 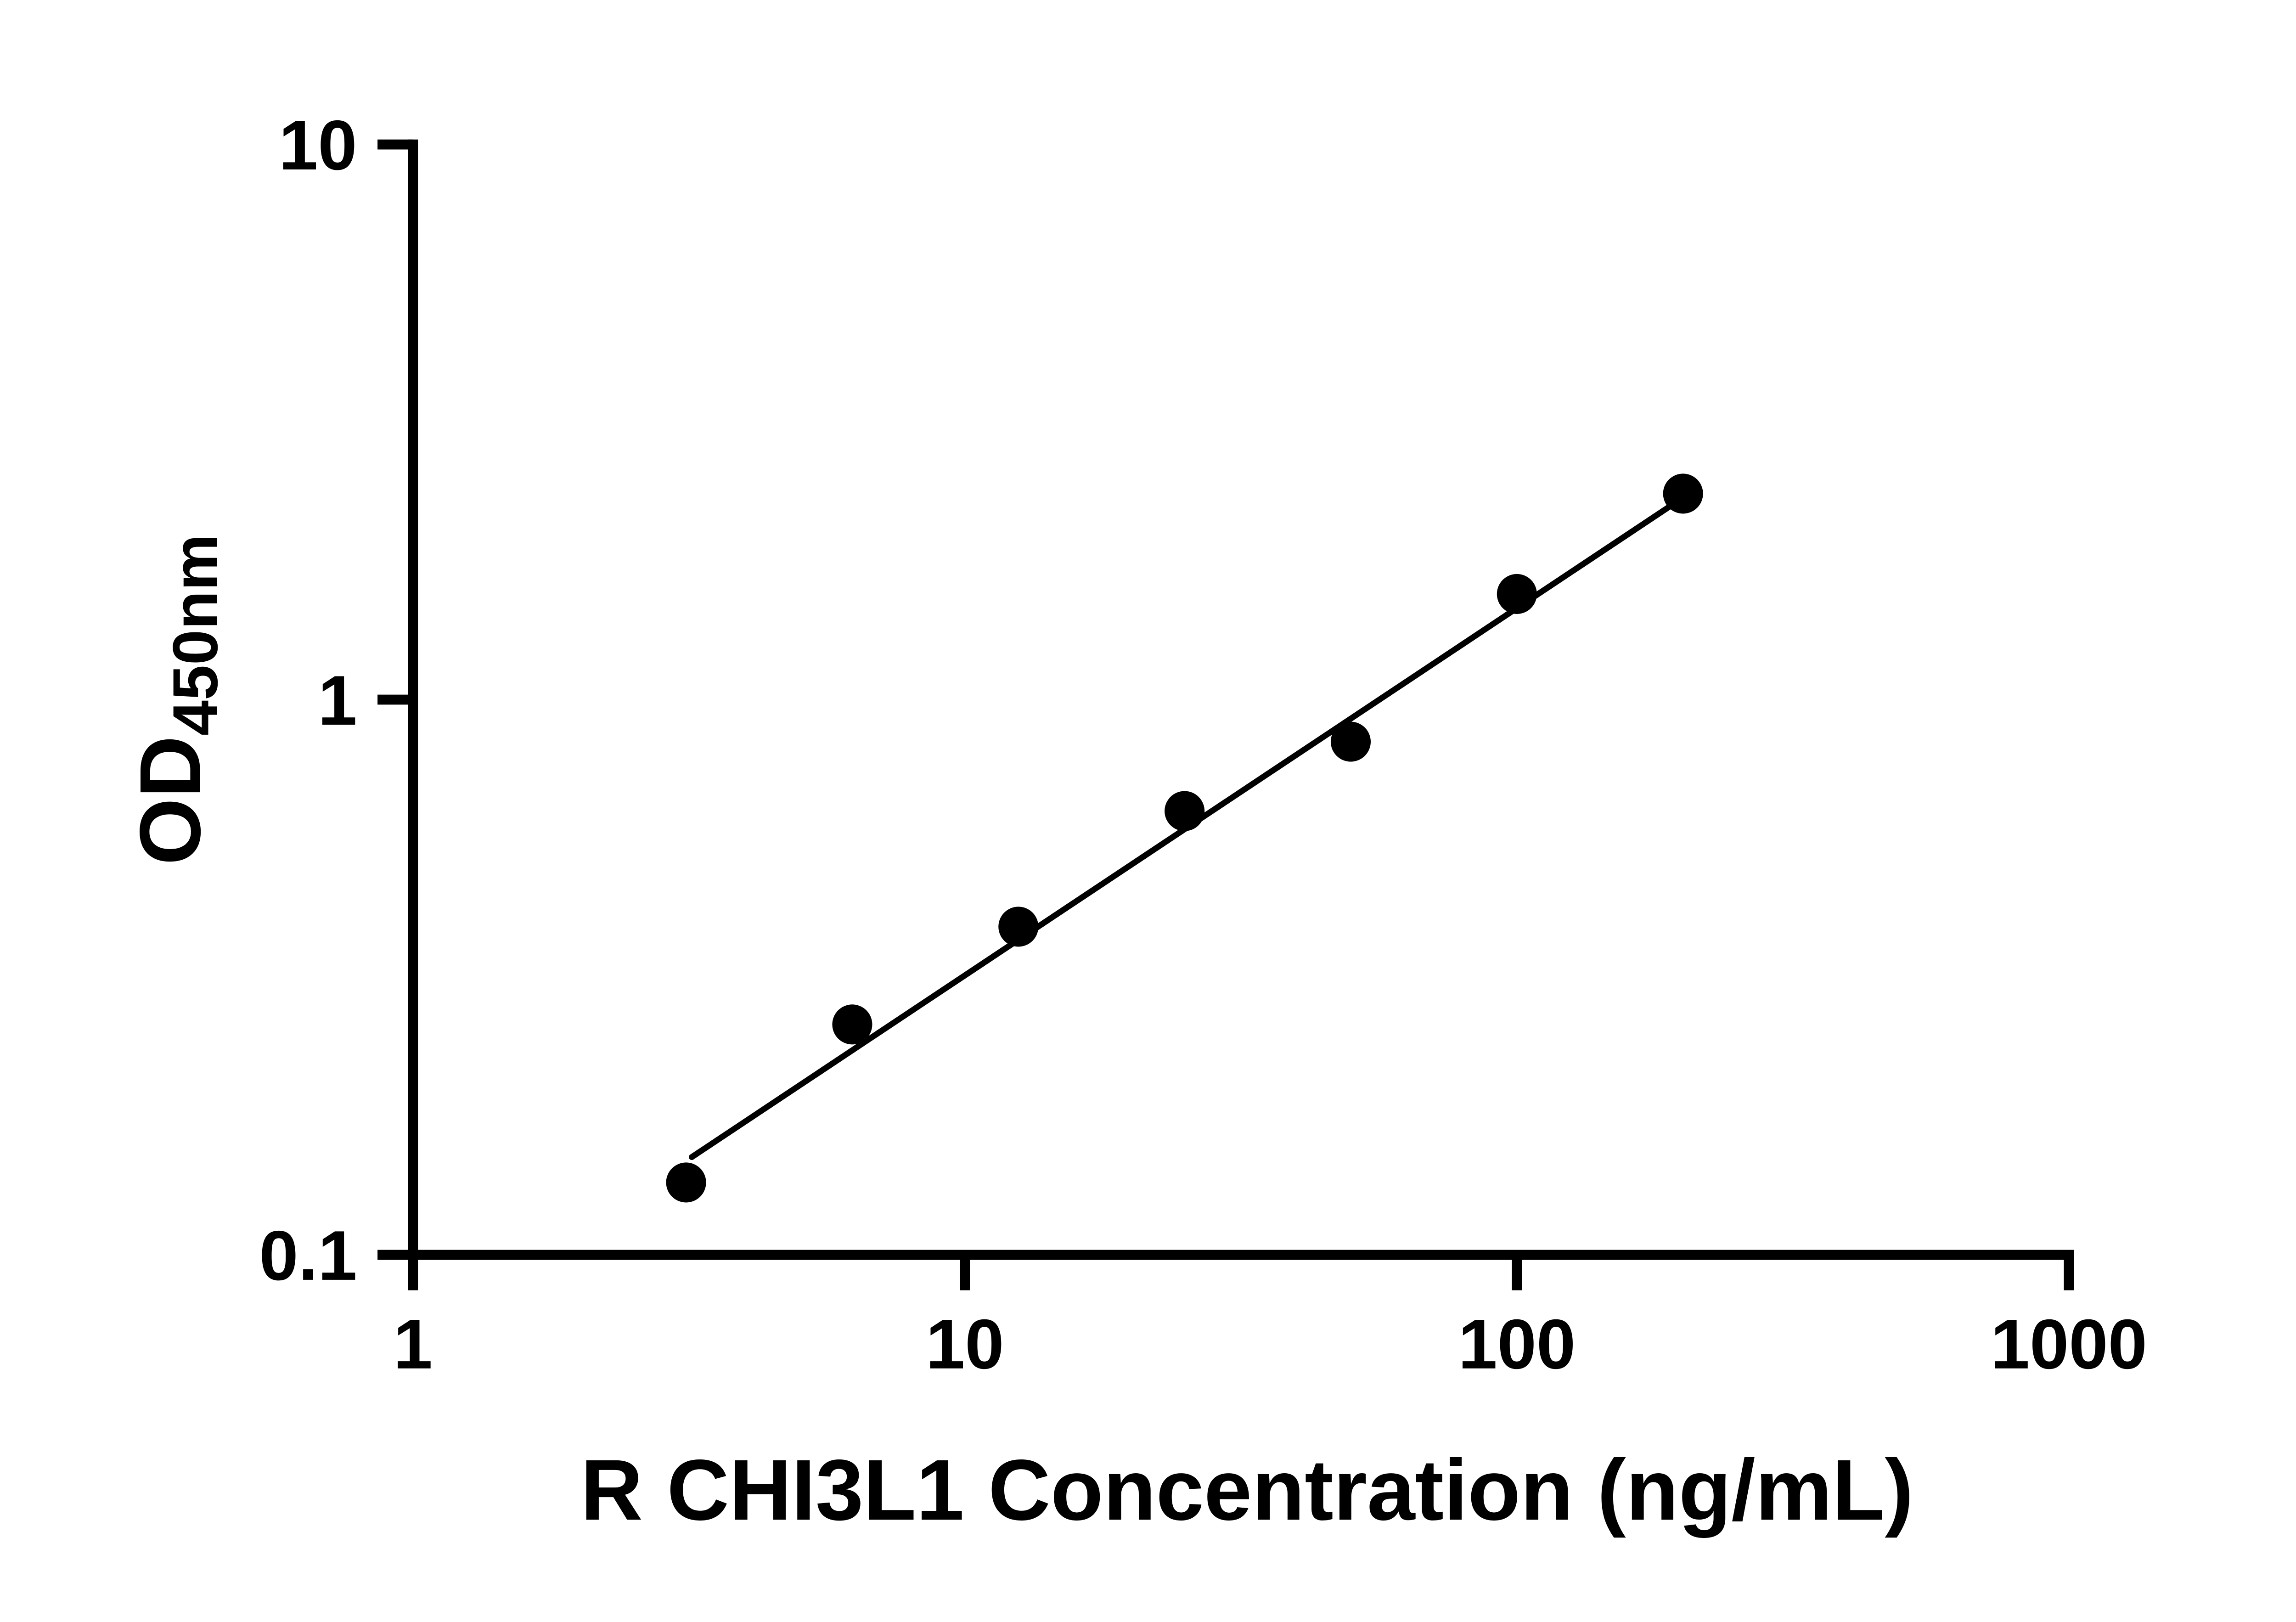 I want to click on y-axis-title: OD450nm, so click(x=176, y=699).